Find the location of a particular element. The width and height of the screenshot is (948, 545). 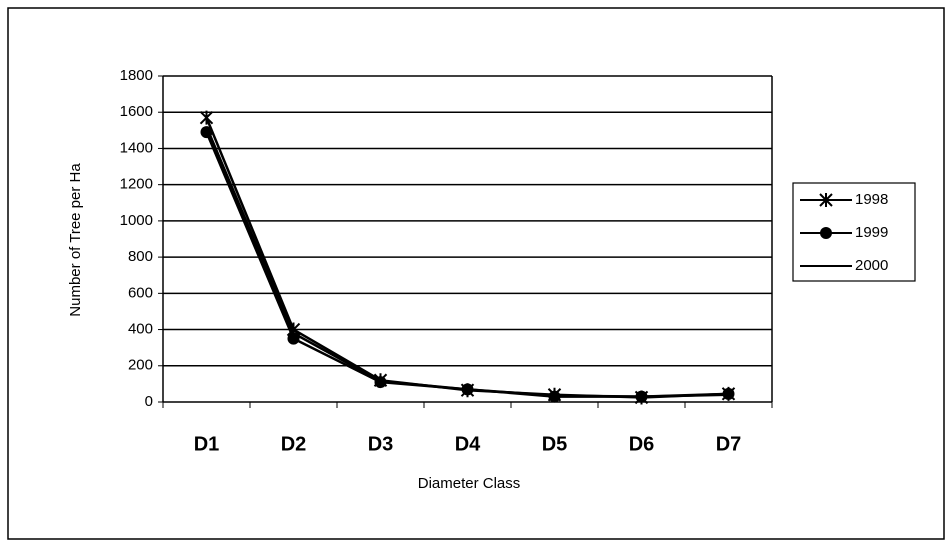

x-tick-label: D7 is located at coordinates (729, 444).